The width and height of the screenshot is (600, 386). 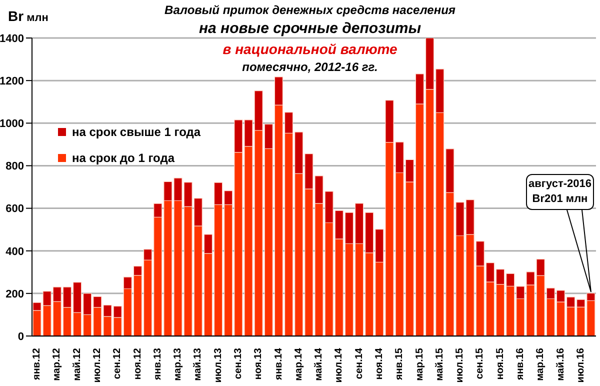 What do you see at coordinates (480, 364) in the screenshot?
I see `x-tick-label: сен.15` at bounding box center [480, 364].